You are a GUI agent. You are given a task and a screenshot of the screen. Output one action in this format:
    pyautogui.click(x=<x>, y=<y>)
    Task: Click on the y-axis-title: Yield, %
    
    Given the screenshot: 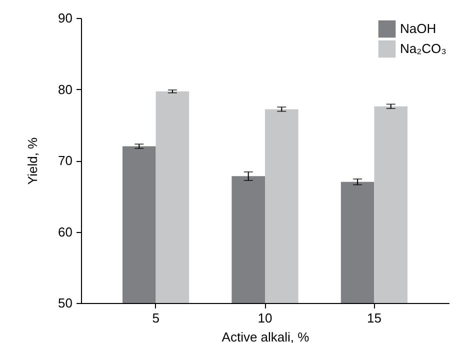 What is the action you would take?
    pyautogui.click(x=32, y=160)
    